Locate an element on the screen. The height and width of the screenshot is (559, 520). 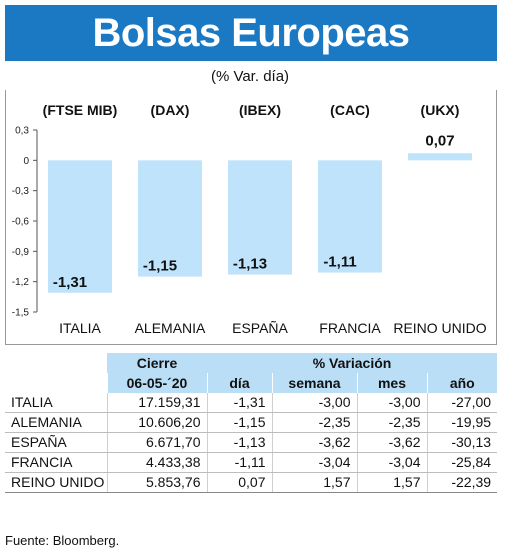
cell-anio: -30,13 is located at coordinates (462, 442).